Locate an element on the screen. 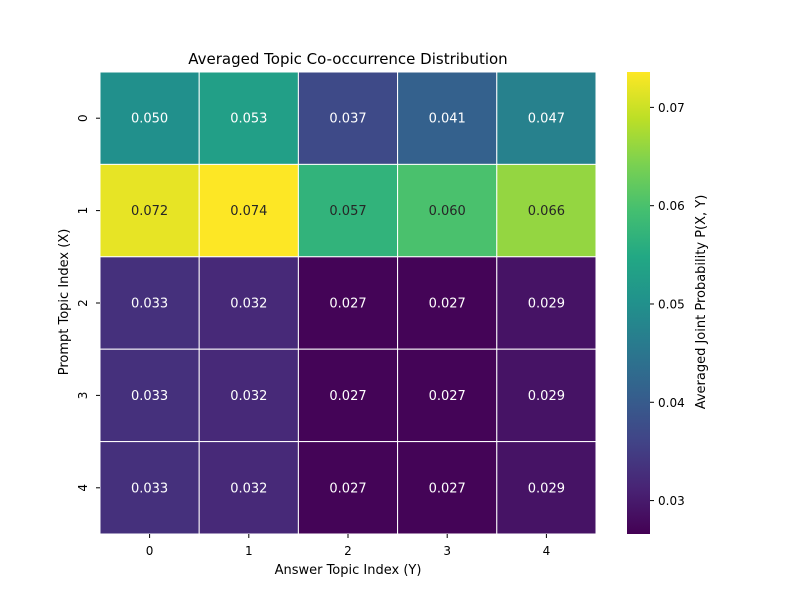  y-tick-label: 1 is located at coordinates (83, 211).